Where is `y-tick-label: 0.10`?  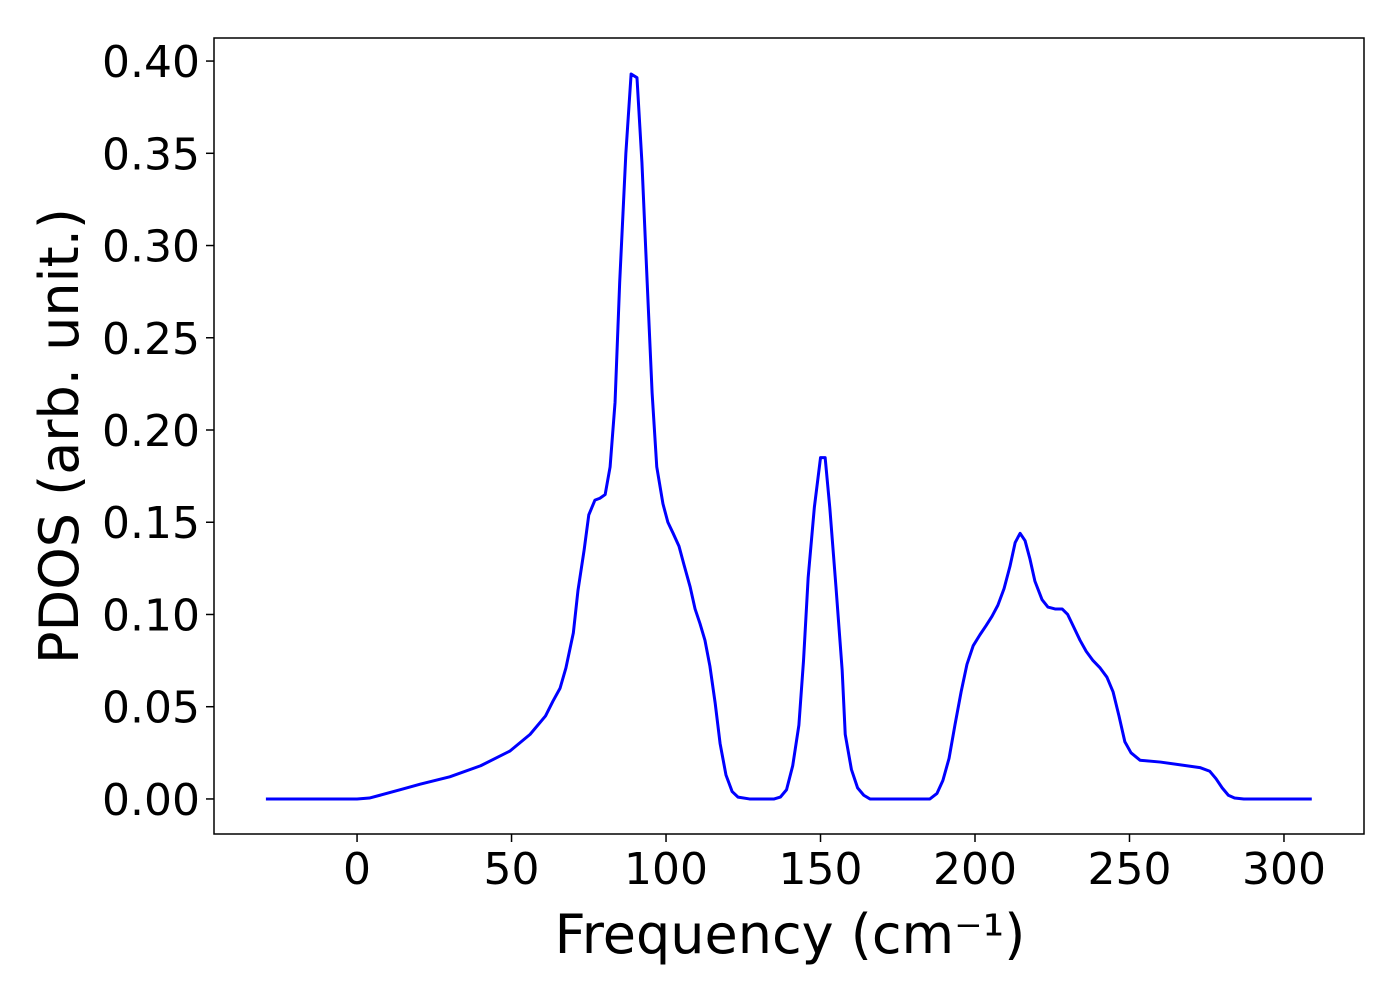 y-tick-label: 0.10 is located at coordinates (151, 615).